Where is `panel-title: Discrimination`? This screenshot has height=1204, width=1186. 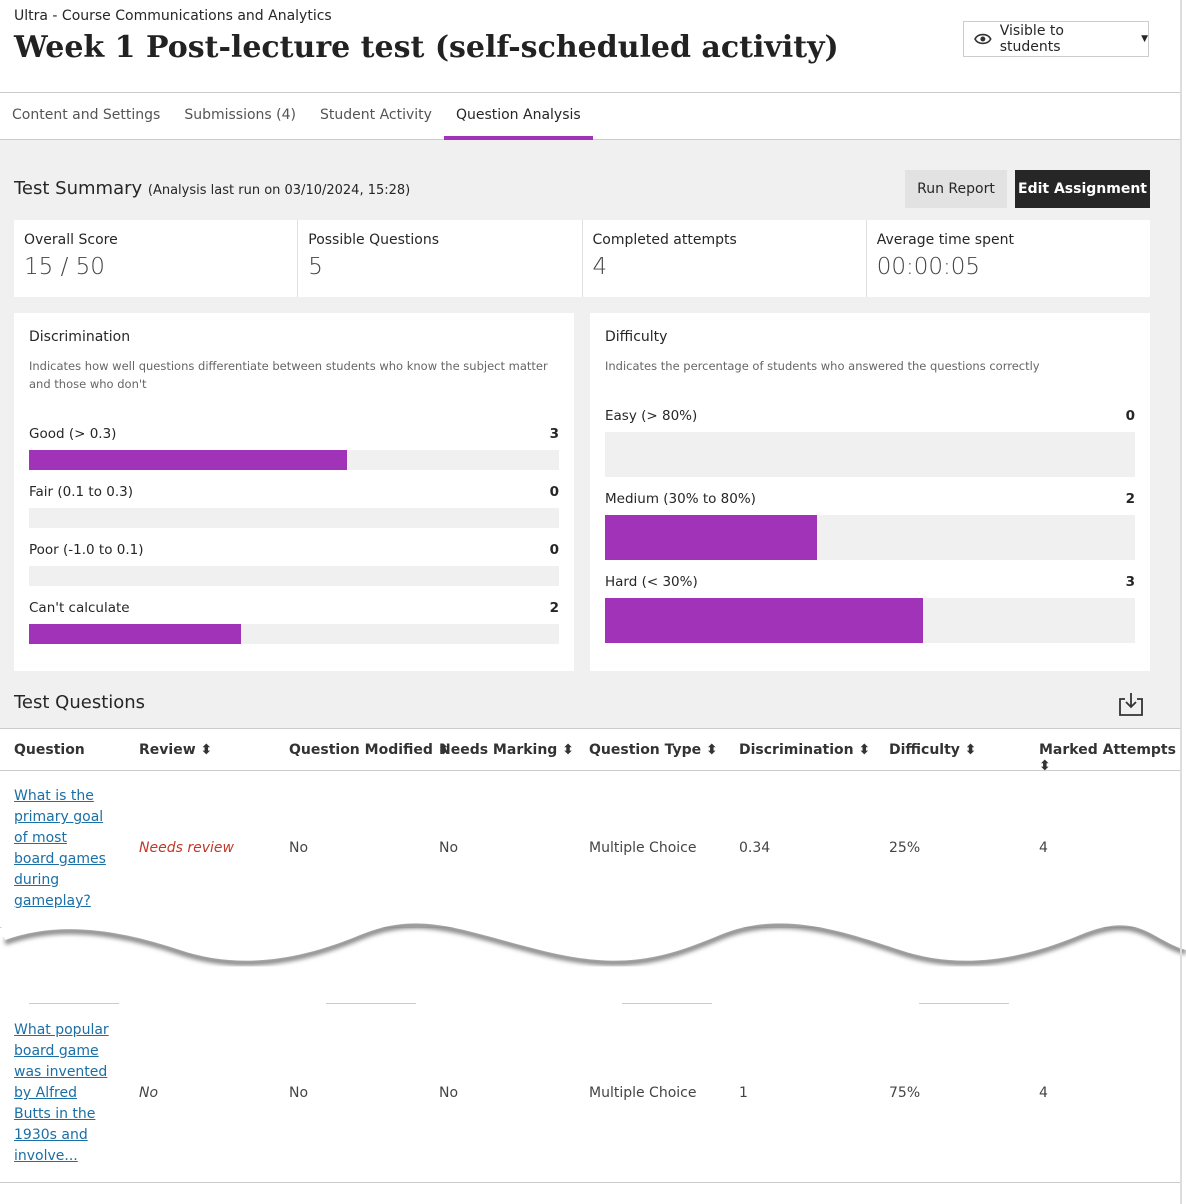 panel-title: Discrimination is located at coordinates (80, 337).